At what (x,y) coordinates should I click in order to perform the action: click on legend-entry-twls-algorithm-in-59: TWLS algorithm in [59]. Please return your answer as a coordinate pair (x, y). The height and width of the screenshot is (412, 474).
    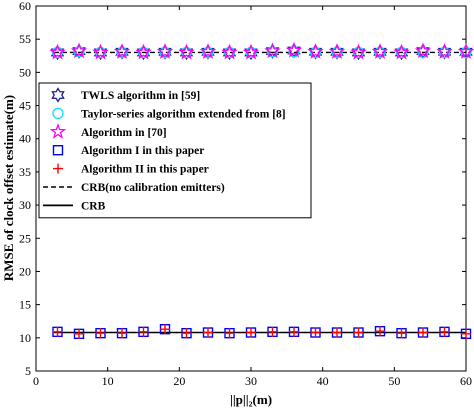
    Looking at the image, I should click on (125, 95).